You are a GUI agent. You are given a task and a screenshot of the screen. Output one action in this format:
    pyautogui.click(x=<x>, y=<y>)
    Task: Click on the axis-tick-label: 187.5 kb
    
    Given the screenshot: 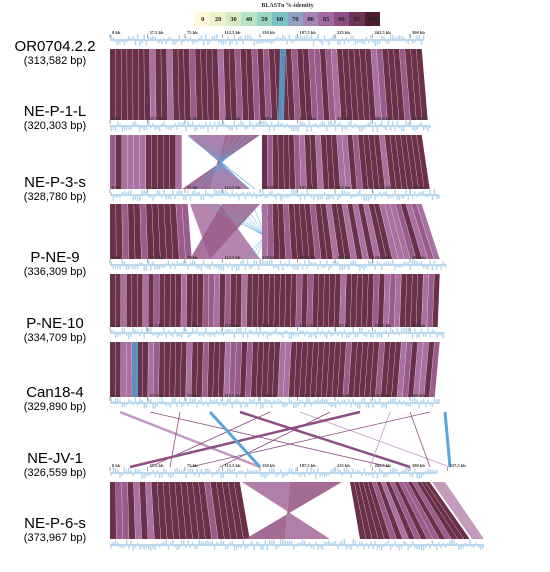 What is the action you would take?
    pyautogui.click(x=308, y=187)
    